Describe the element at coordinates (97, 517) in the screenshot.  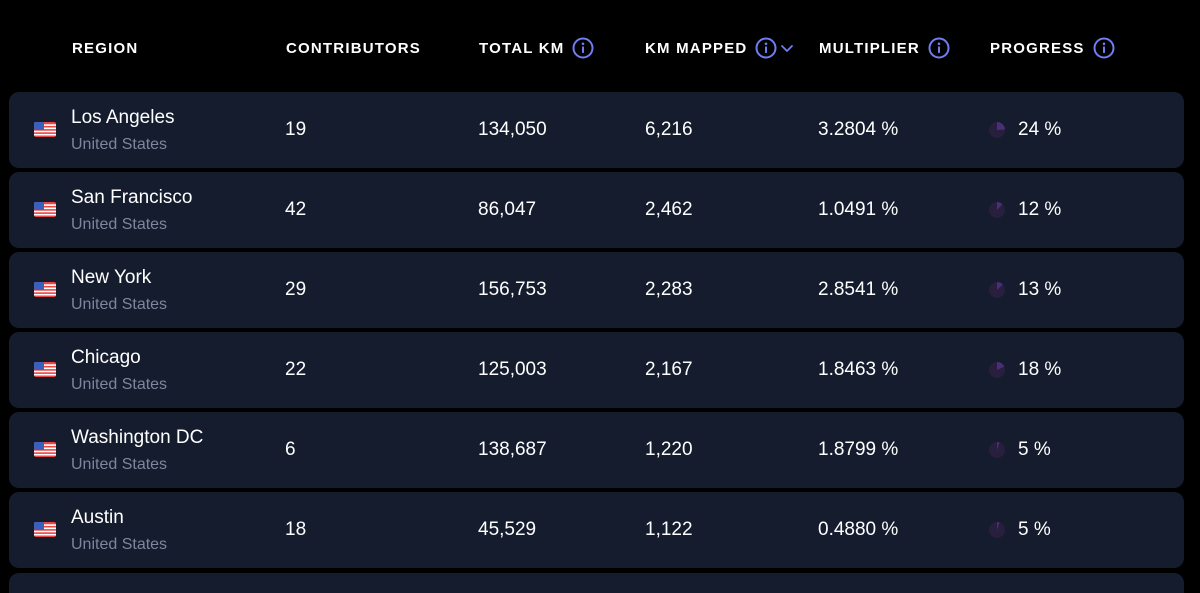
I see `region-city: Austin` at that location.